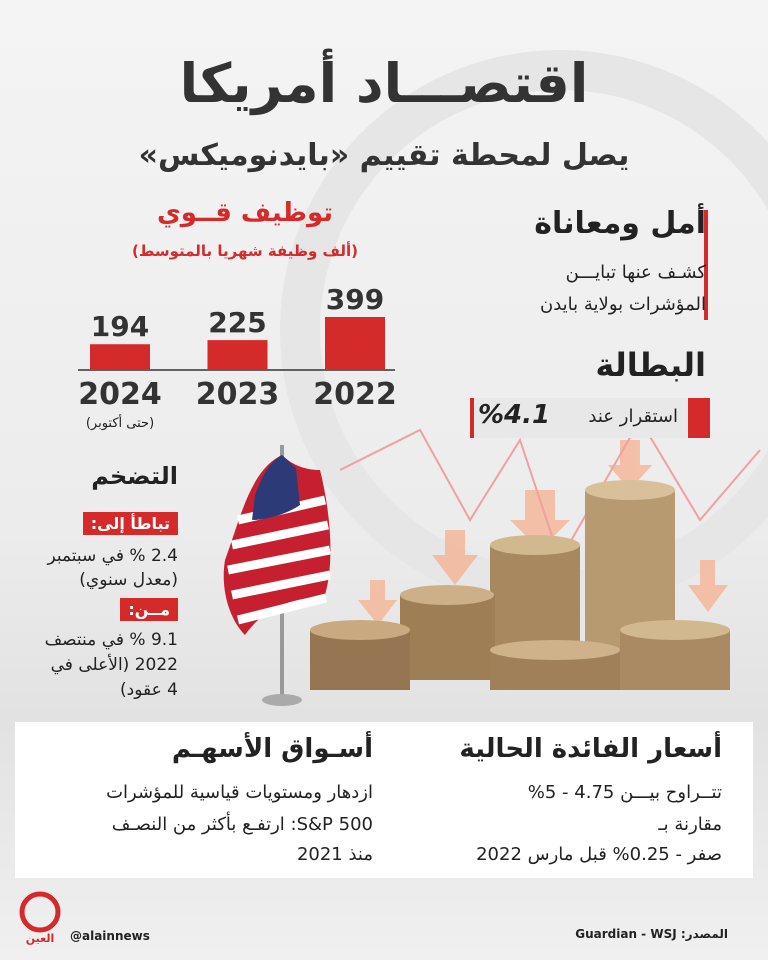  Describe the element at coordinates (550, 490) in the screenshot. I see `trend-line` at that location.